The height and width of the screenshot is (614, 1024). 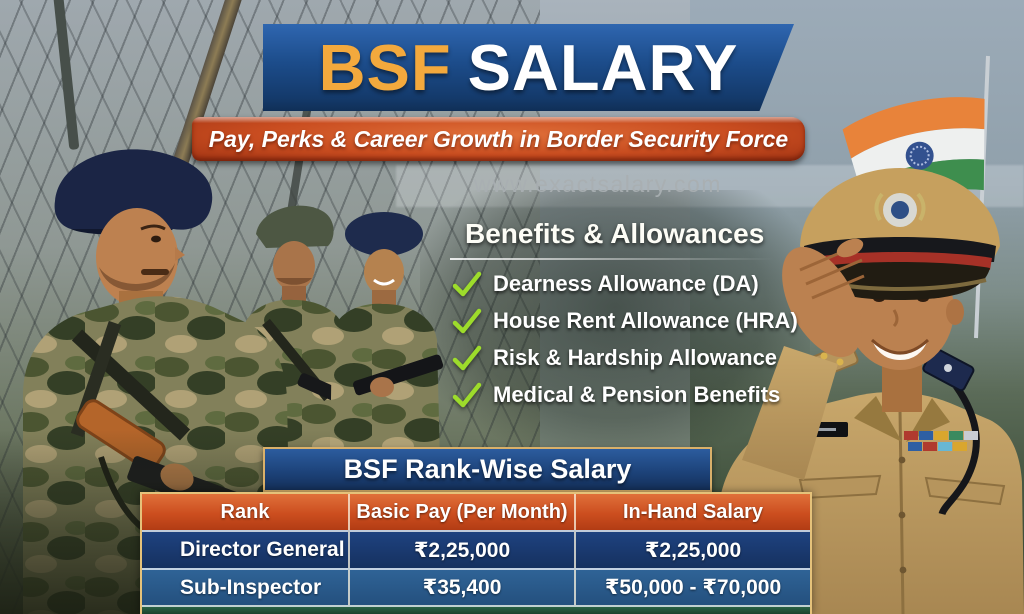 I want to click on table-row-in-hand: ₹2,25,000, so click(x=692, y=549).